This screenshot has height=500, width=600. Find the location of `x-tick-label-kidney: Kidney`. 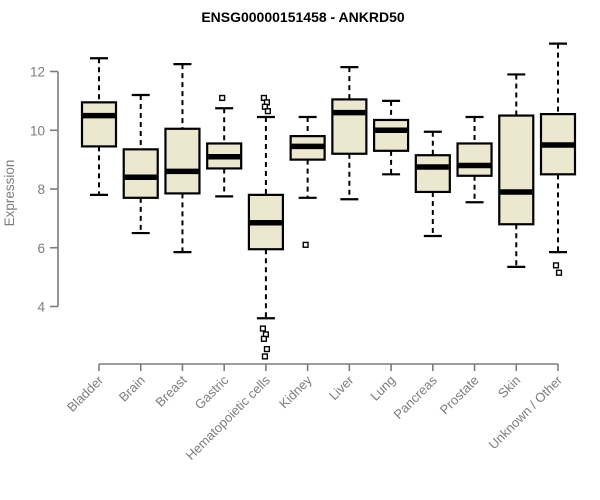

x-tick-label-kidney: Kidney is located at coordinates (295, 391).